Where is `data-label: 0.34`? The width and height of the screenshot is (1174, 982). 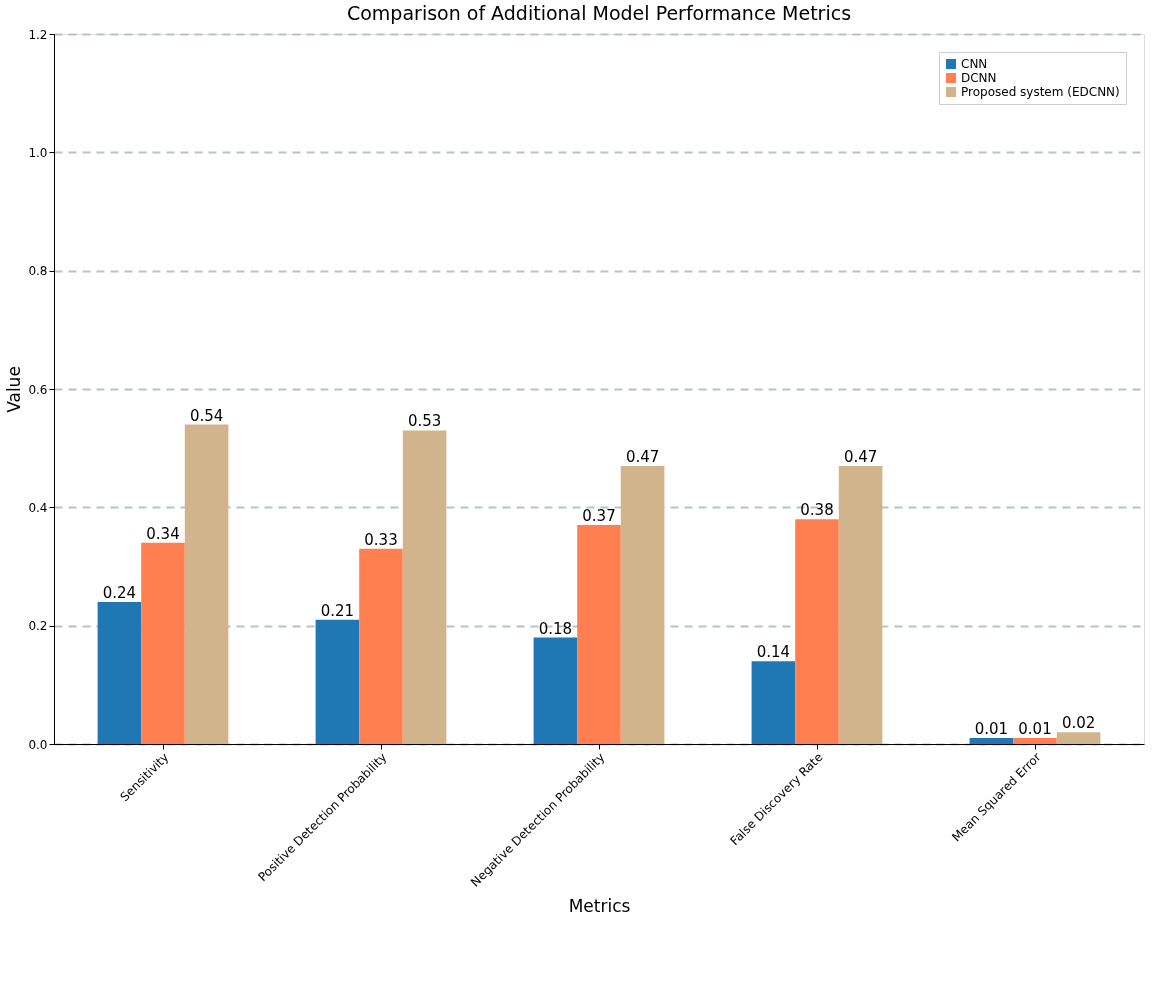
data-label: 0.34 is located at coordinates (163, 533).